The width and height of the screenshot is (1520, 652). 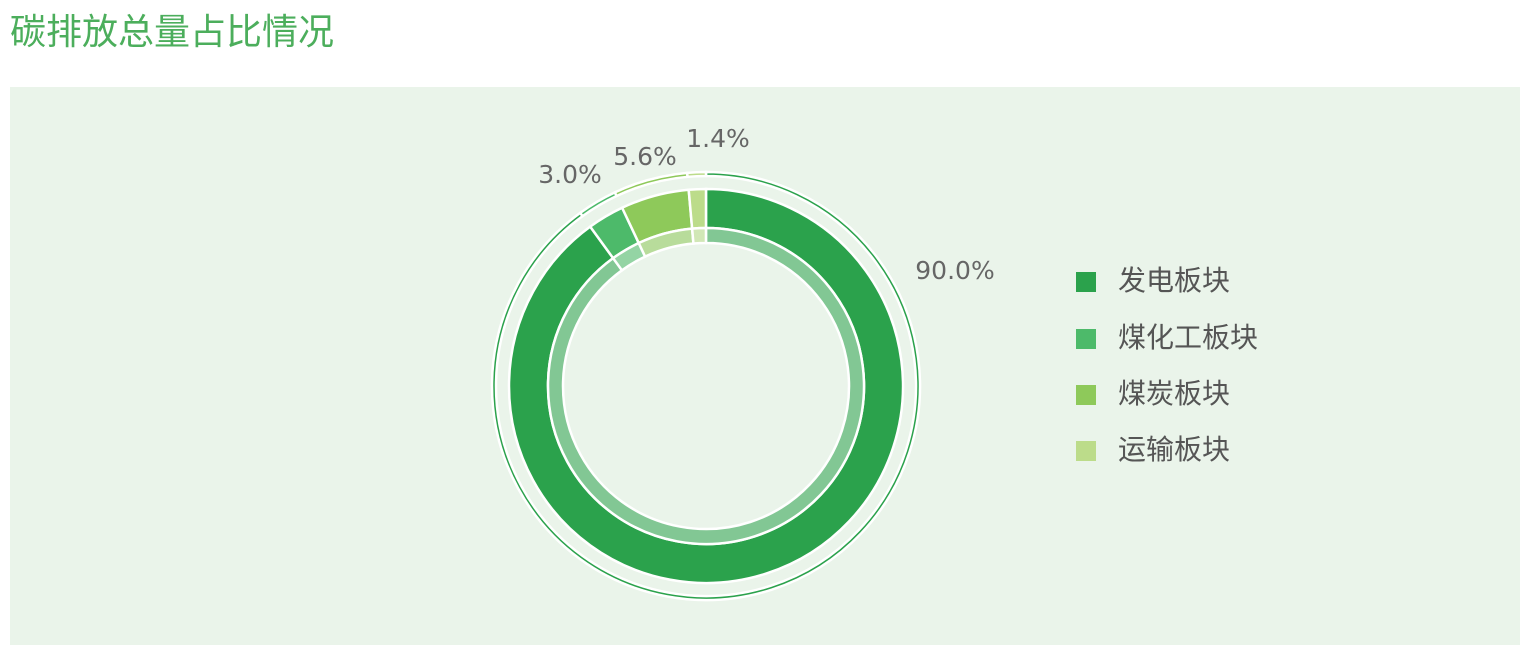 What do you see at coordinates (570, 174) in the screenshot?
I see `data-label: 3.0%` at bounding box center [570, 174].